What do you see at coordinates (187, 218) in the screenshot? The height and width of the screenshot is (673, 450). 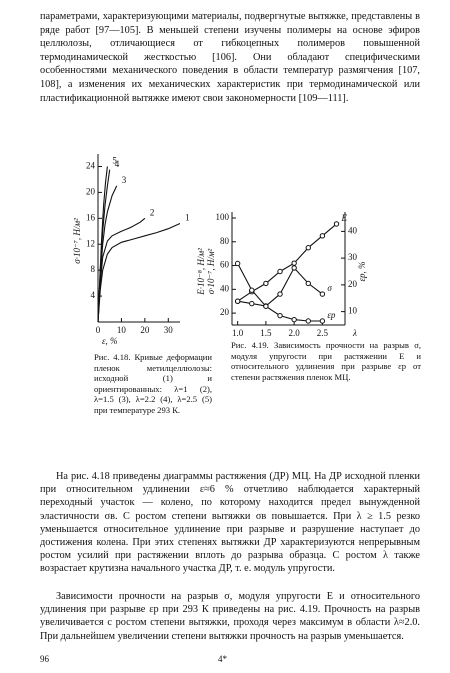 I see `curve-label: 1` at bounding box center [187, 218].